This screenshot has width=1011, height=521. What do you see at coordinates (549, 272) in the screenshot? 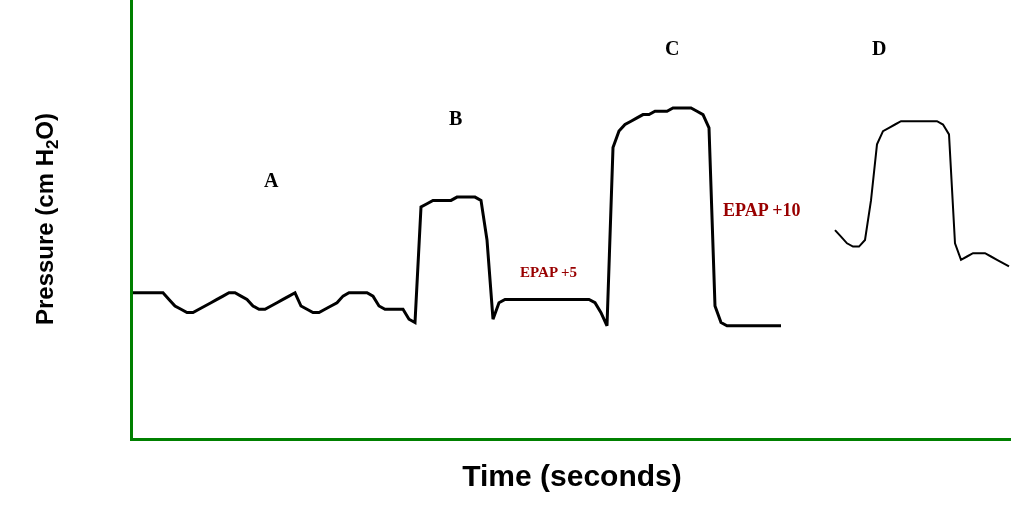
I see `annotation: EPAP +5` at bounding box center [549, 272].